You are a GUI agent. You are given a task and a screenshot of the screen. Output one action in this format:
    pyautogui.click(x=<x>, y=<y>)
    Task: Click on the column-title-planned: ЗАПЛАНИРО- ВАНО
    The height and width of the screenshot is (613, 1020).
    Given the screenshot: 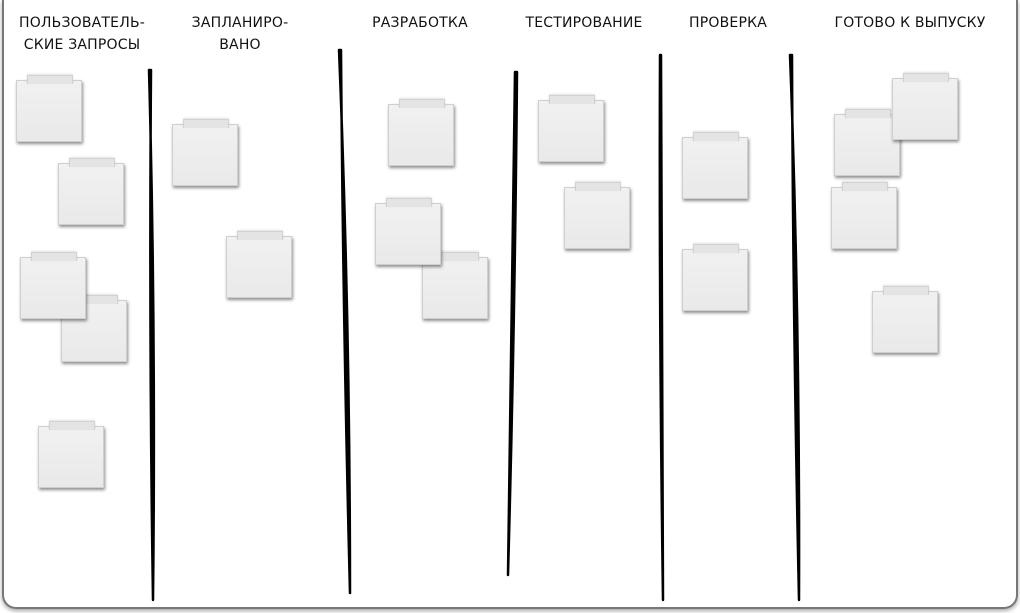 What is the action you would take?
    pyautogui.click(x=240, y=34)
    